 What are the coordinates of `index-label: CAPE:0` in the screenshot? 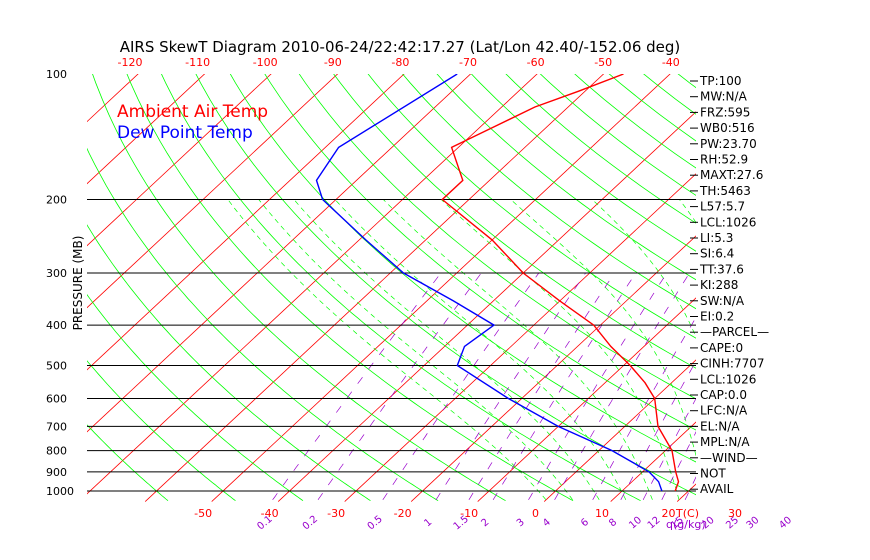 It's located at (721, 348).